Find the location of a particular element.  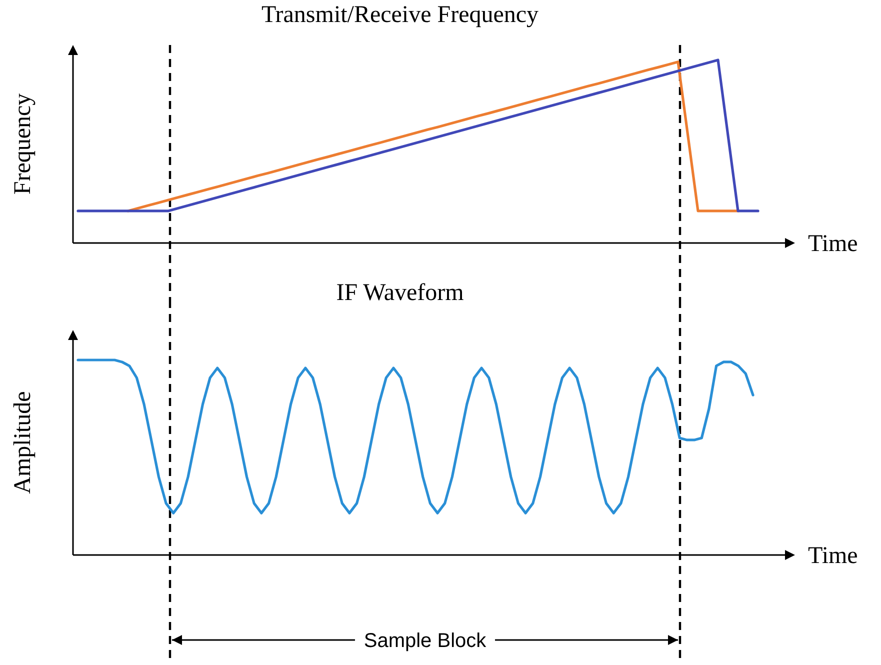

y-axis-title: Amplitude is located at coordinates (23, 442).